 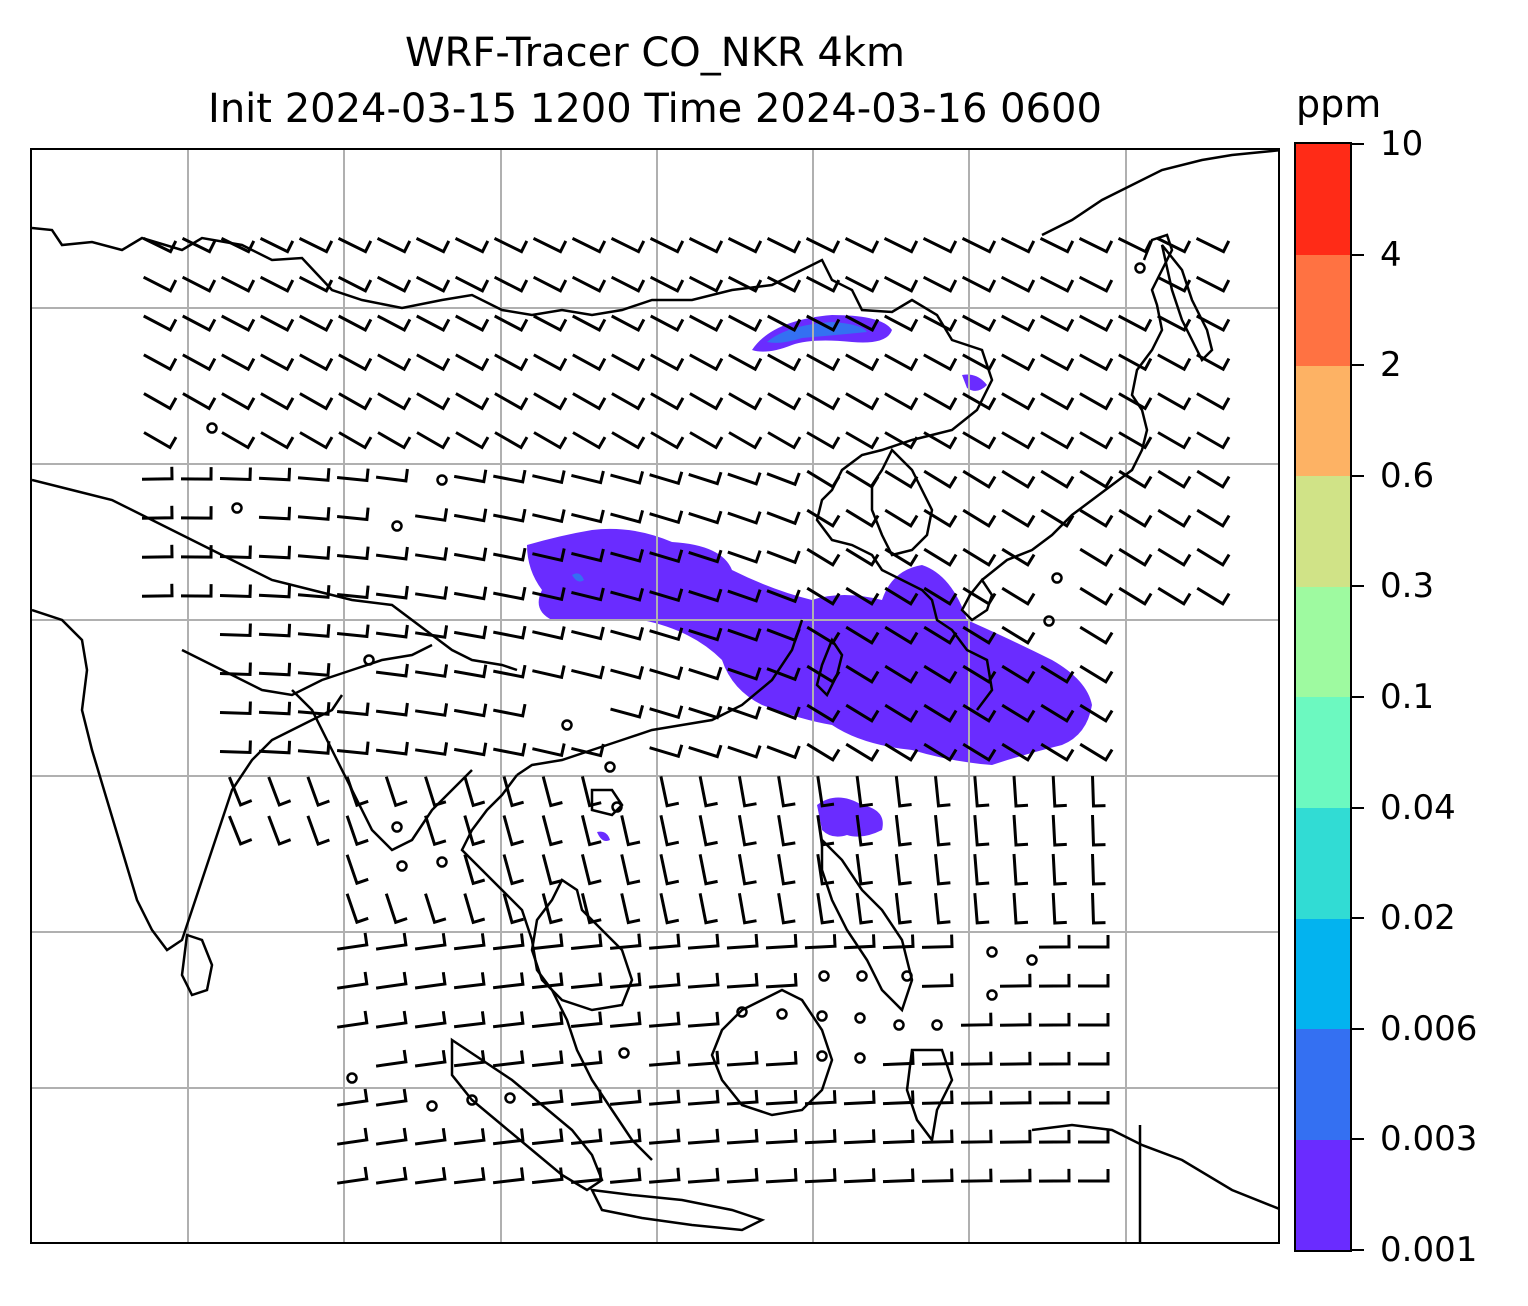 What do you see at coordinates (1358, 254) in the screenshot?
I see `colorbar-tick` at bounding box center [1358, 254].